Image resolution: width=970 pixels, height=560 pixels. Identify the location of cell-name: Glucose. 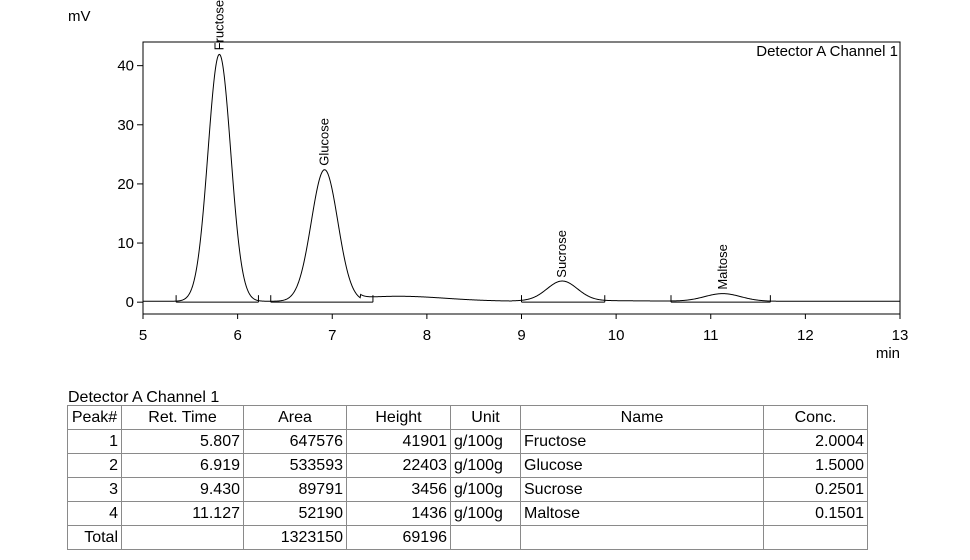
(642, 465).